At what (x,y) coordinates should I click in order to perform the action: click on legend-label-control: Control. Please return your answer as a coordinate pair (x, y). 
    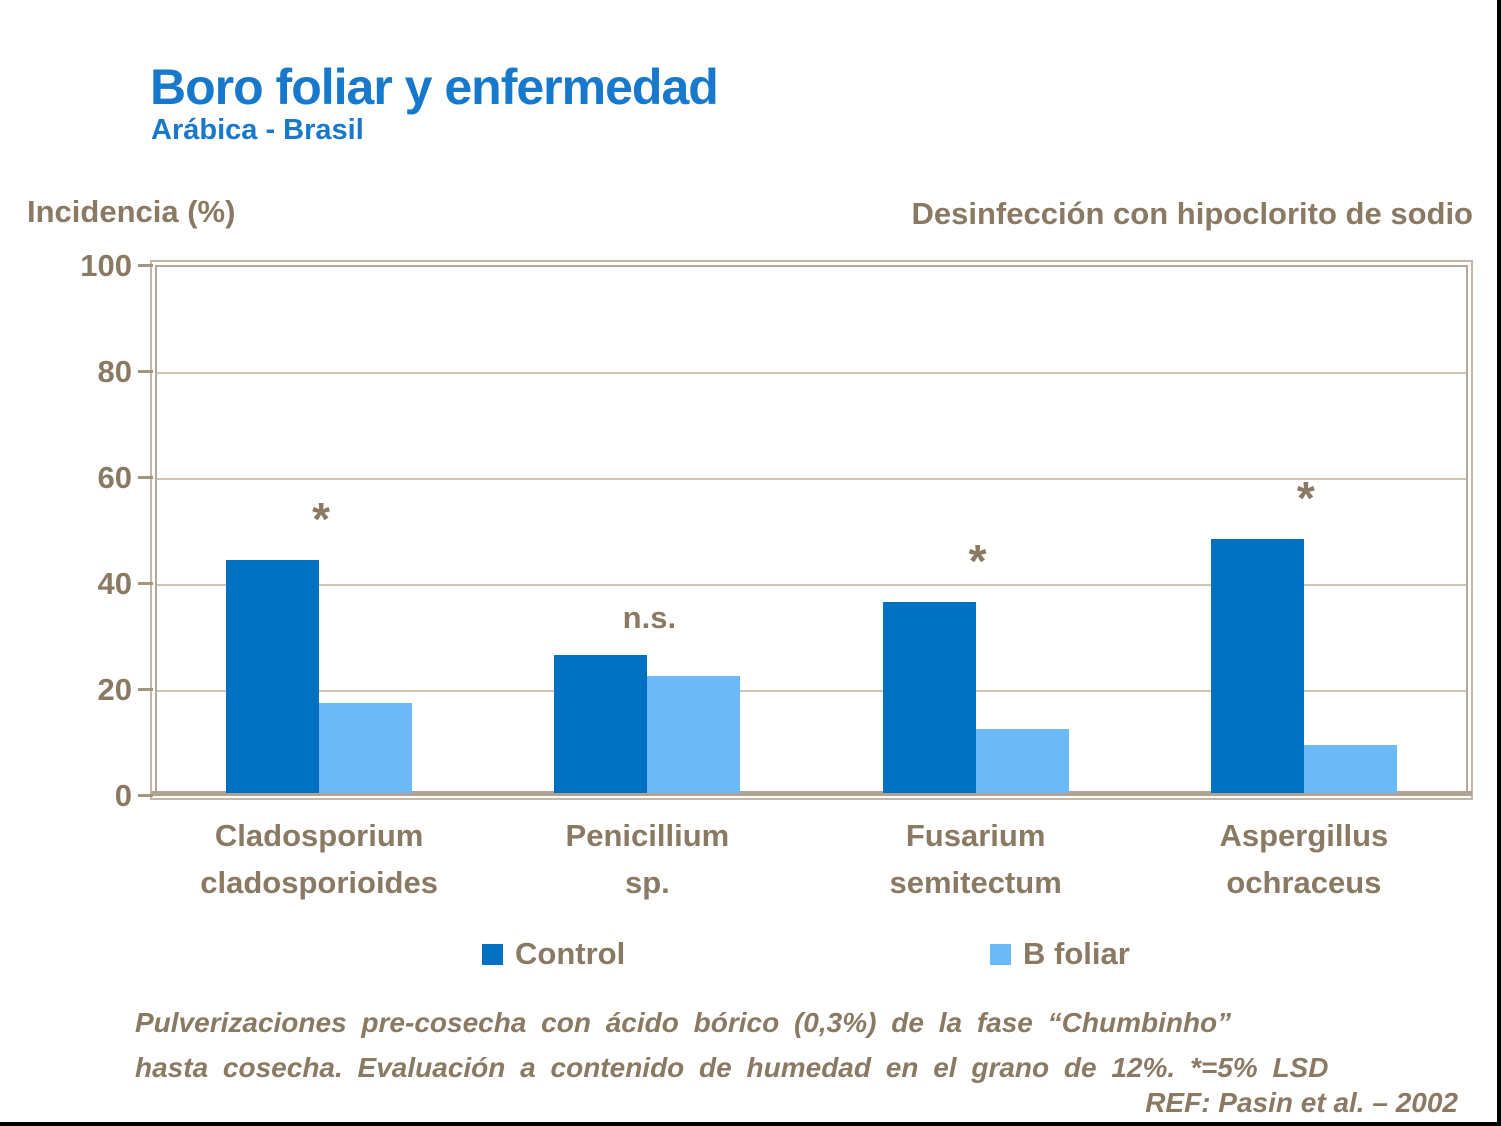
    Looking at the image, I should click on (570, 953).